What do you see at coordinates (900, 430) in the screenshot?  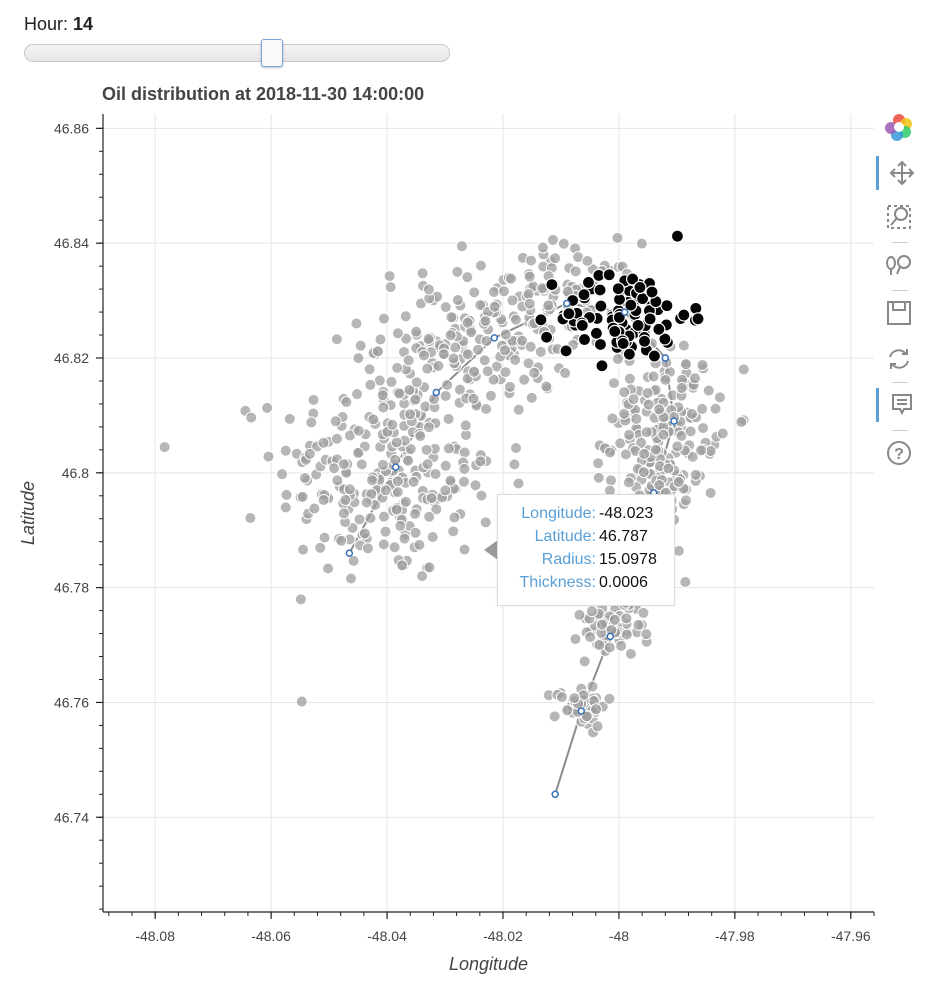 I see `toolbar-divider` at bounding box center [900, 430].